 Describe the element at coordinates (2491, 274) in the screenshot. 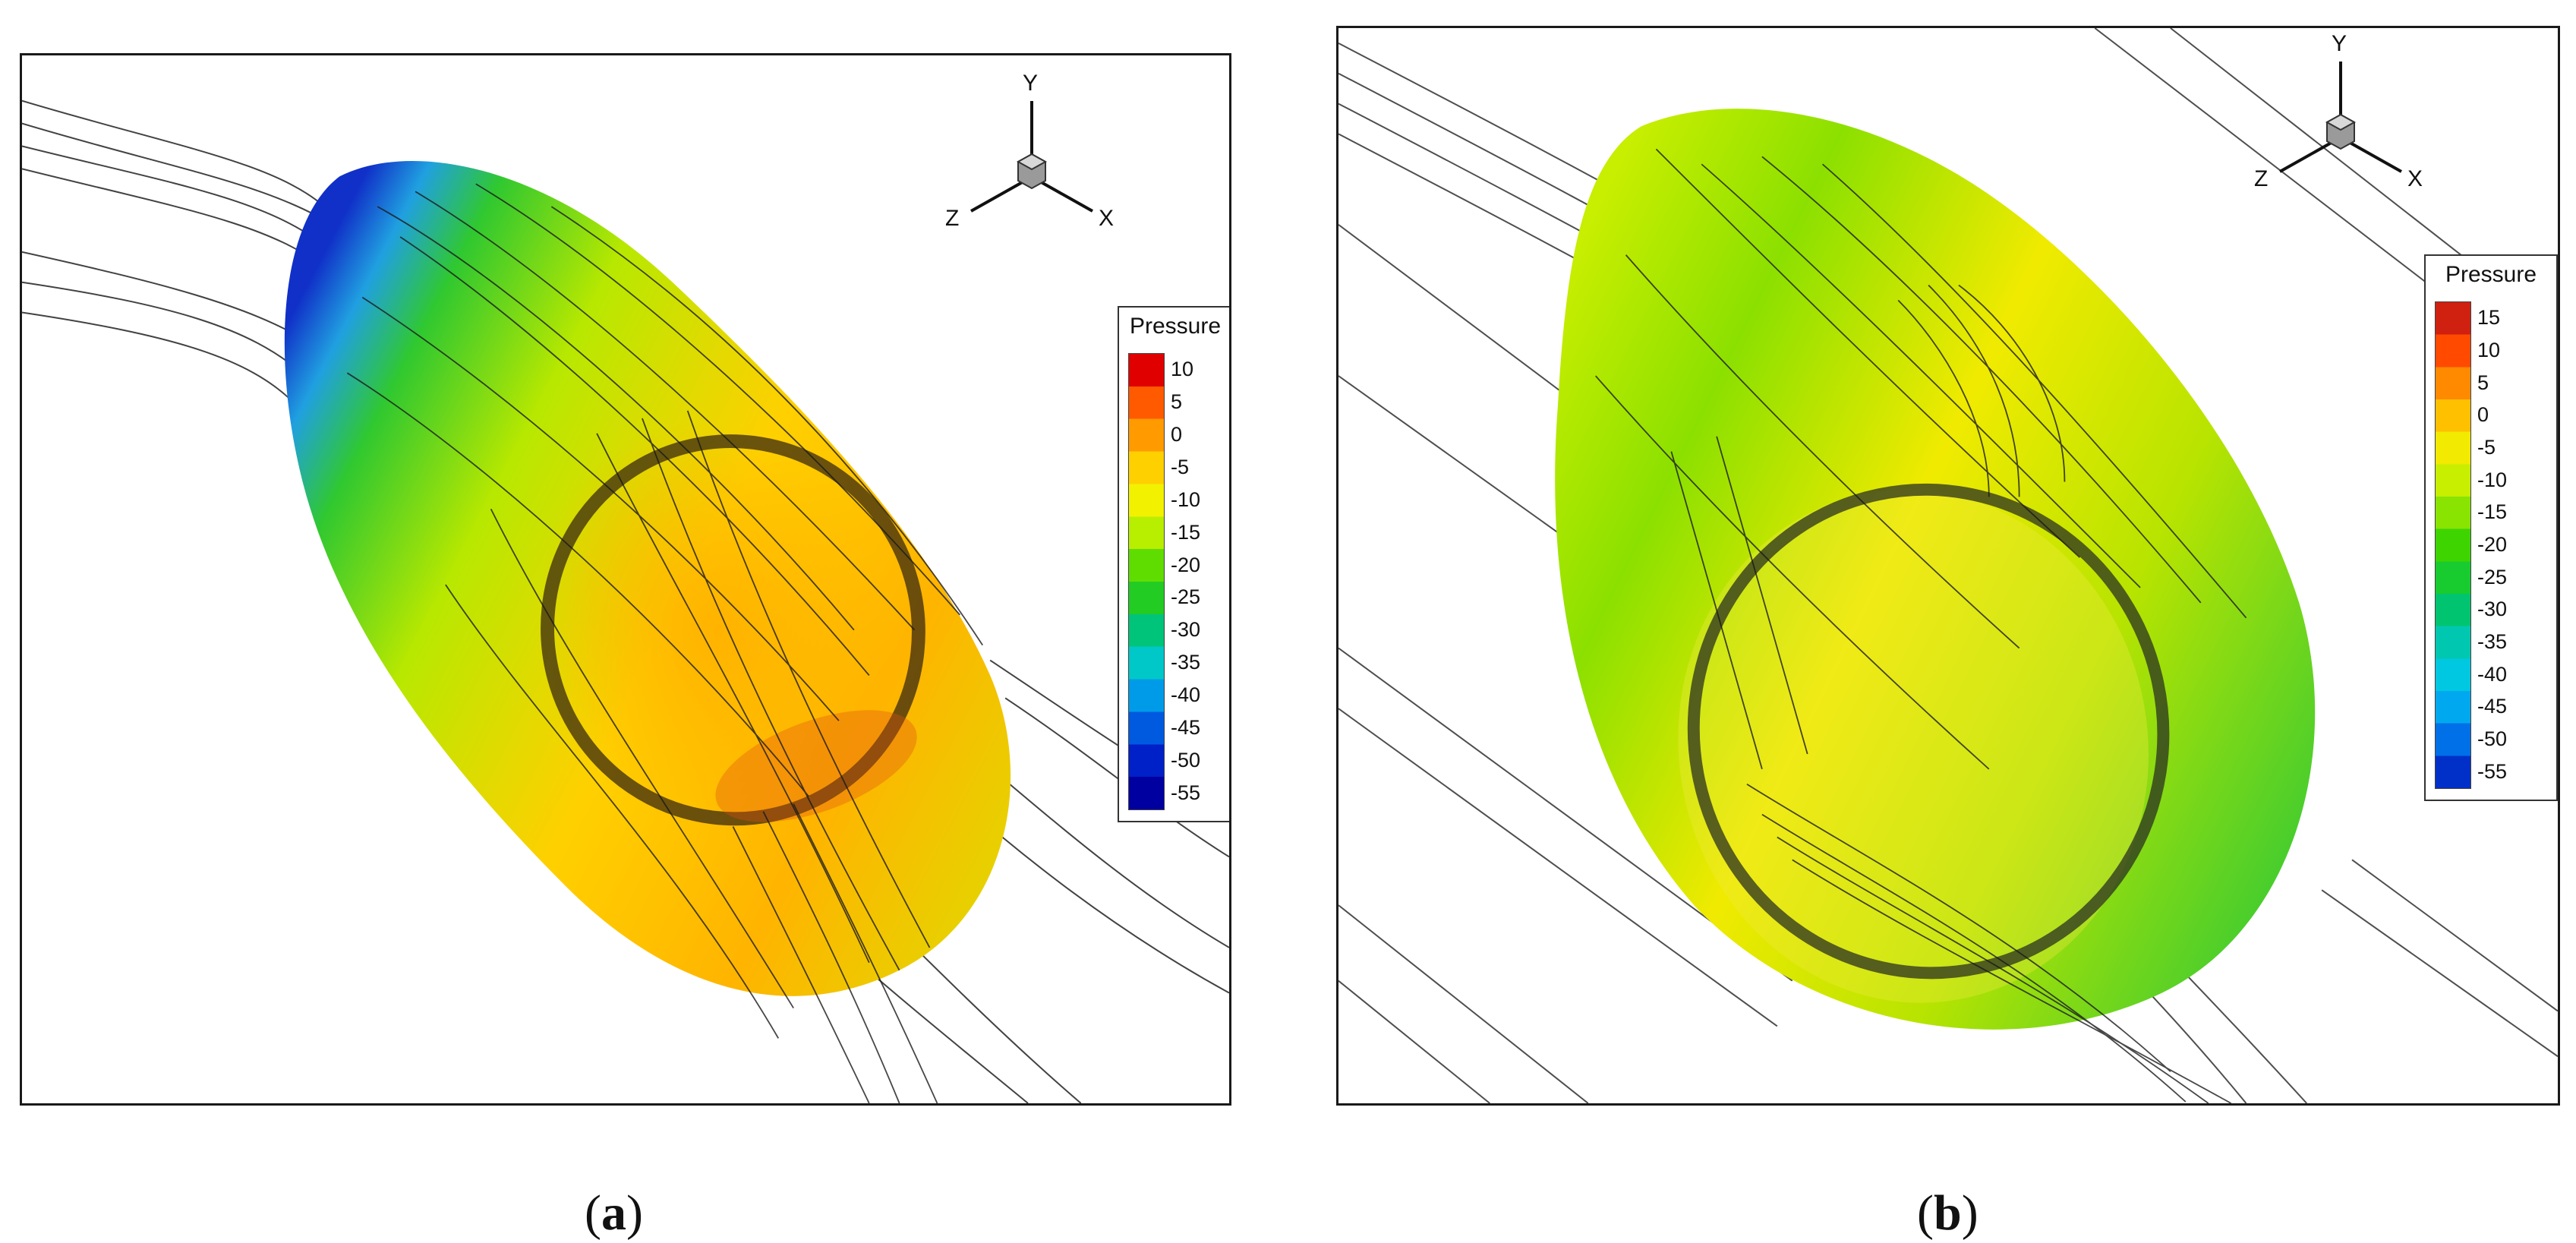

I see `panel-b-legend-title: Pressure` at that location.